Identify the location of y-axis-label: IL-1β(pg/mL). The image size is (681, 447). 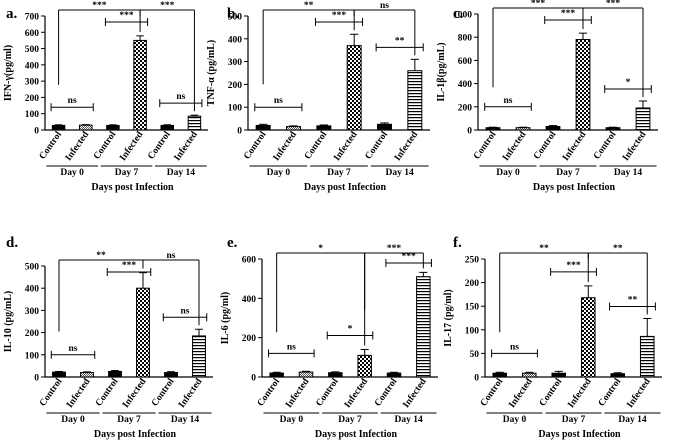
(441, 71).